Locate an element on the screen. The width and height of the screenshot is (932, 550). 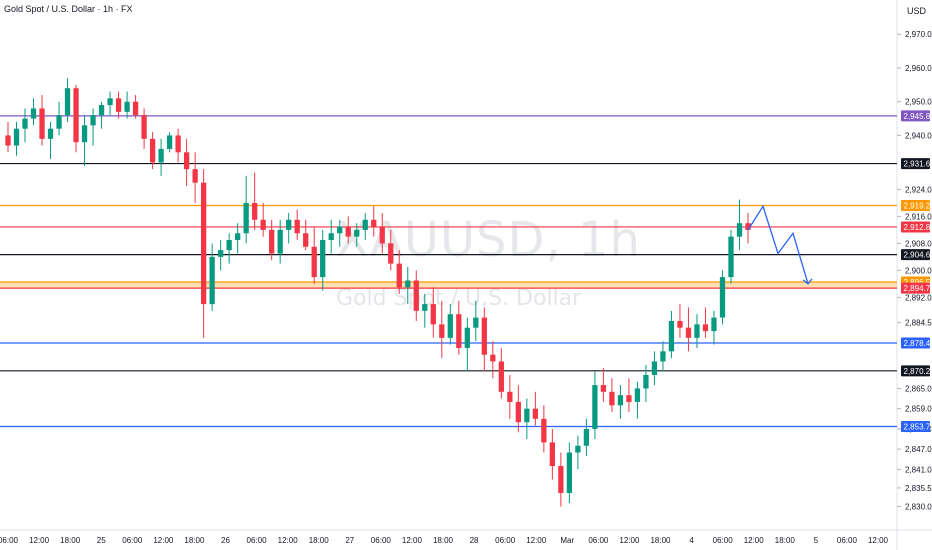
time-tick-label: 5 is located at coordinates (816, 540).